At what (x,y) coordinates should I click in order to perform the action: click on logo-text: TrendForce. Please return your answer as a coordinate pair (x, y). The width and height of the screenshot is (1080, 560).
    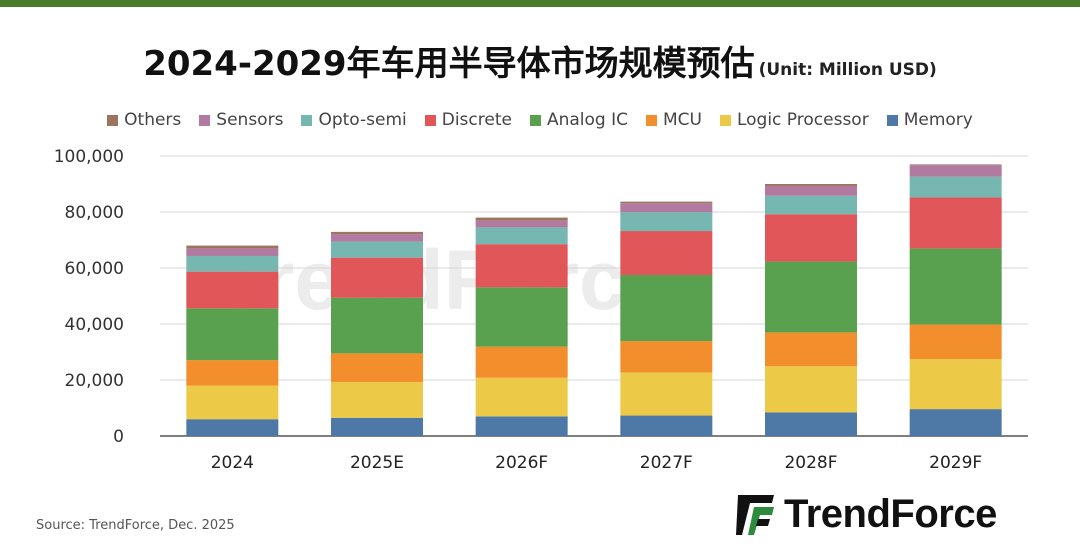
    Looking at the image, I should click on (890, 514).